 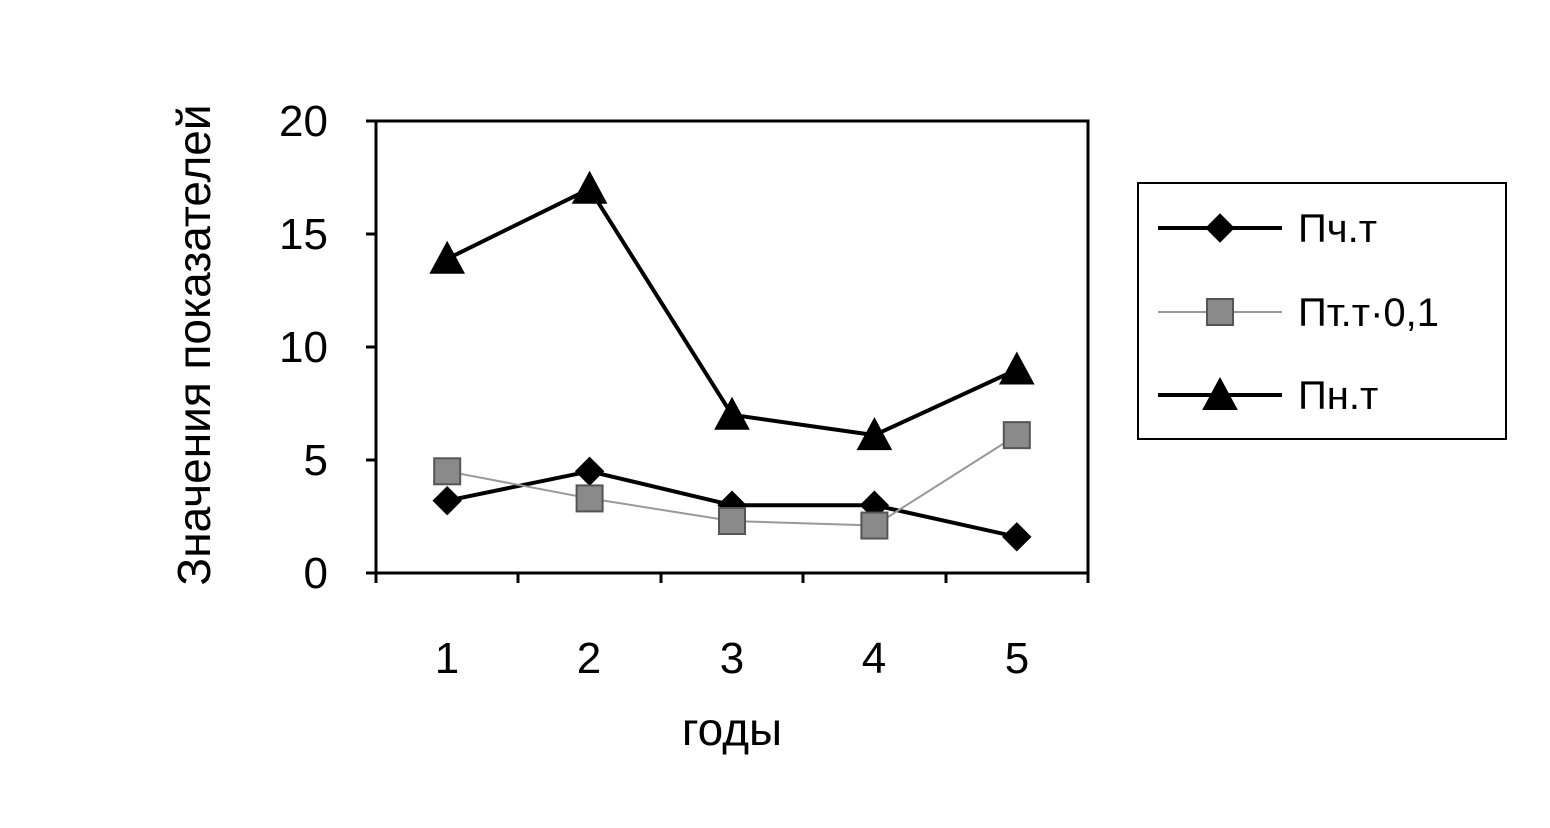 What do you see at coordinates (1337, 229) in the screenshot?
I see `legend-label-1: Пч.т` at bounding box center [1337, 229].